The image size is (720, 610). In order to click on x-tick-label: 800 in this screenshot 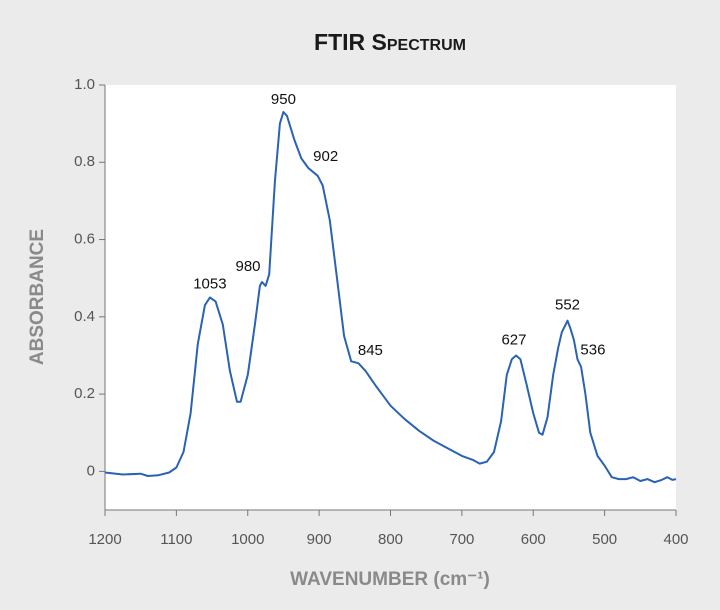, I will do `click(390, 539)`.